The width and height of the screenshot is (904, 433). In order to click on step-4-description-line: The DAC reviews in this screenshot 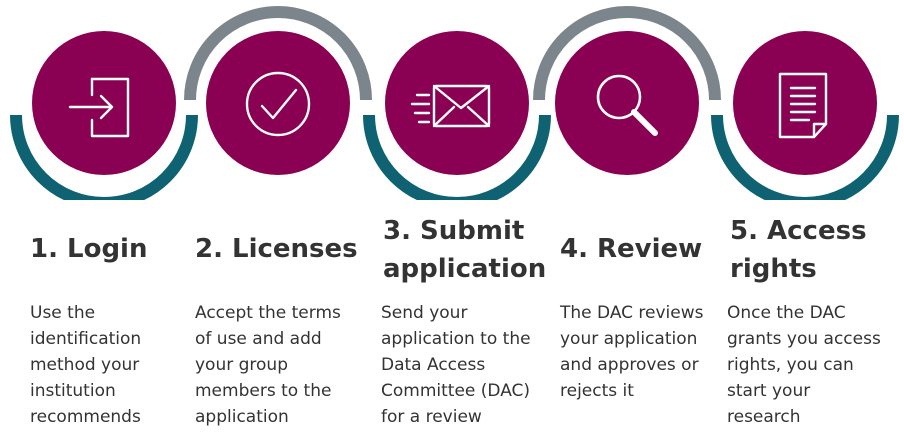, I will do `click(632, 313)`.